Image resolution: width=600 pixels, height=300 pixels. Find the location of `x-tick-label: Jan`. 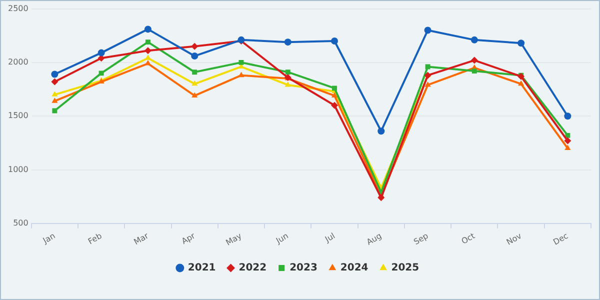

x-tick-label: Jan is located at coordinates (48, 238).